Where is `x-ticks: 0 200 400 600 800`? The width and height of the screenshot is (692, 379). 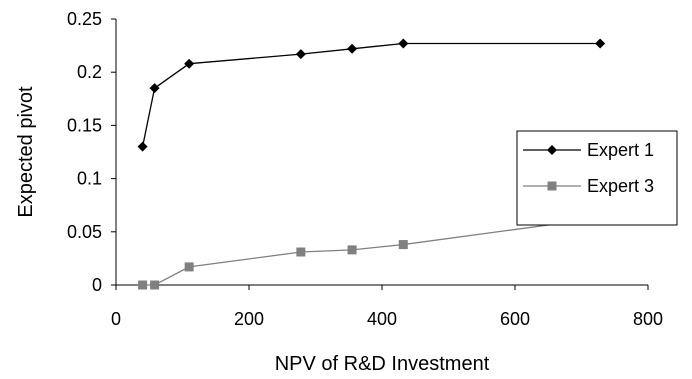
x-ticks: 0 200 400 600 800 is located at coordinates (387, 307).